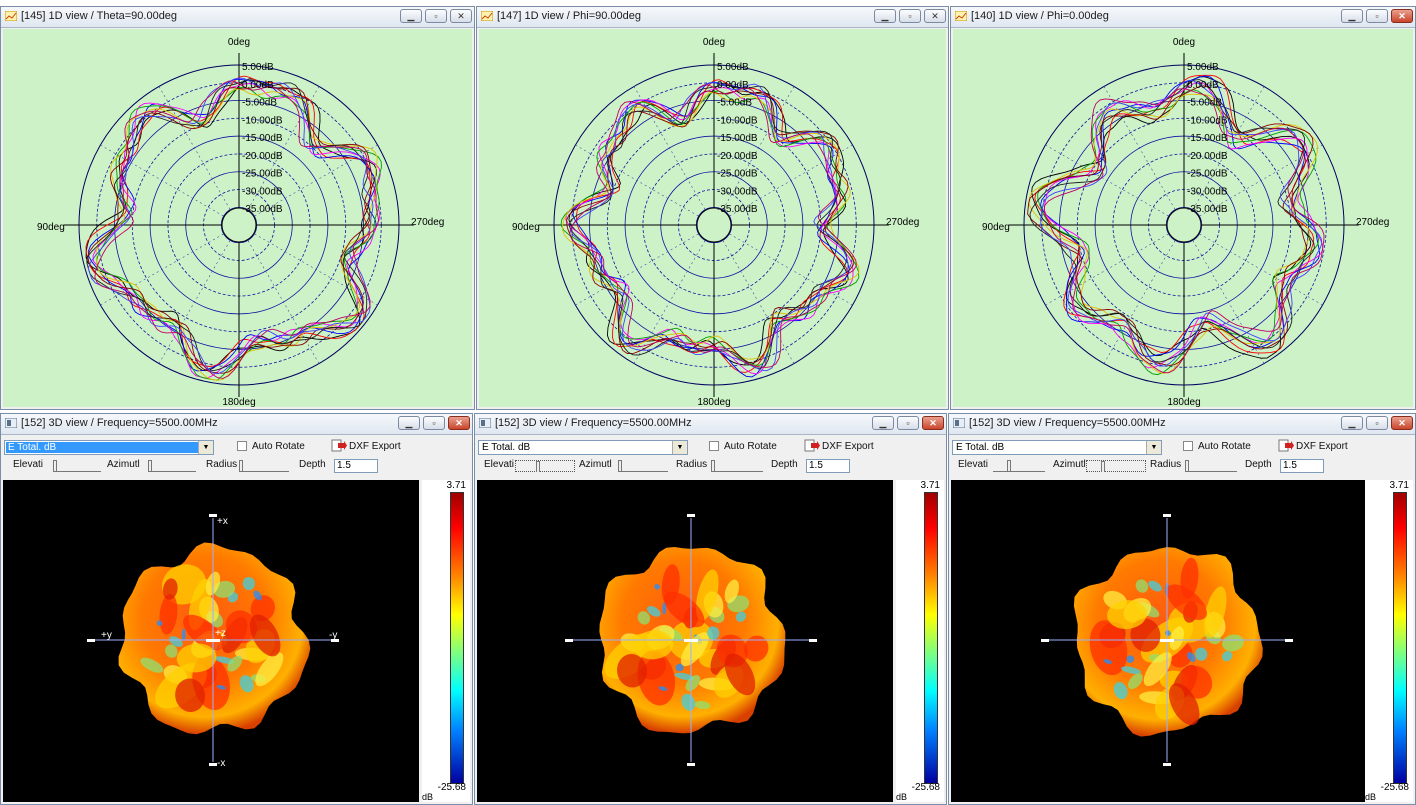 The image size is (1416, 805). I want to click on axis-tick-top, so click(213, 515).